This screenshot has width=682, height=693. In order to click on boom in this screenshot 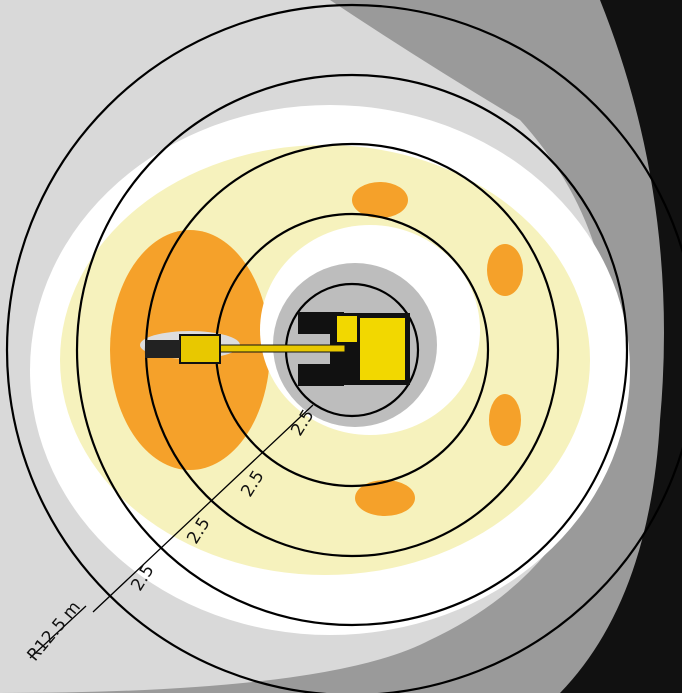, I will do `click(280, 348)`.